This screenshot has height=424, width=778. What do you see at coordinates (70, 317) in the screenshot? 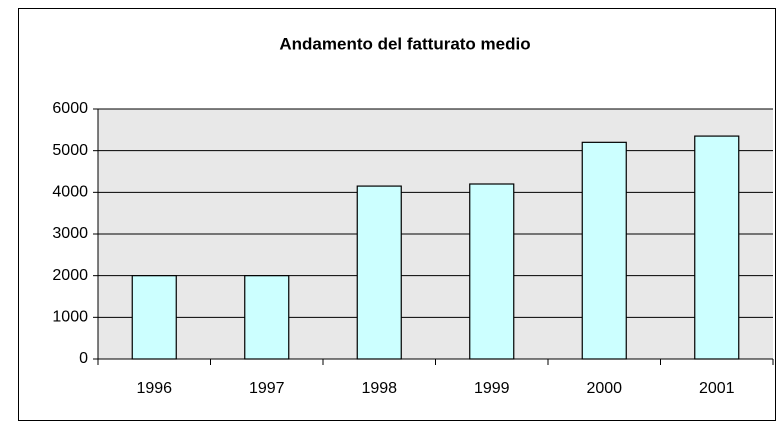
I see `y-tick-label: 1000` at bounding box center [70, 317].